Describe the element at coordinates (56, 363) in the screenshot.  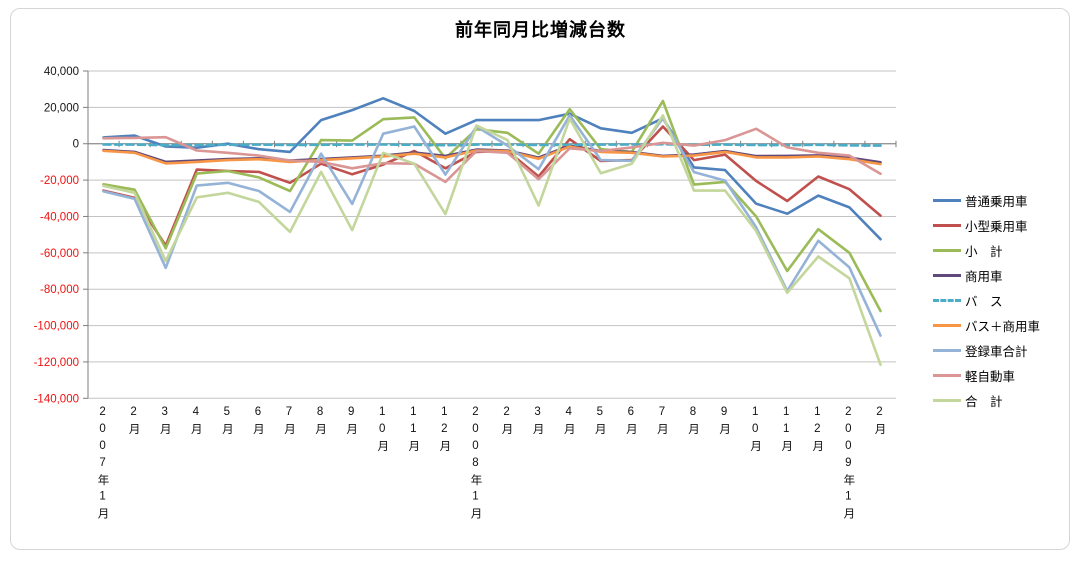
I see `y-axis-label: -120,000` at that location.